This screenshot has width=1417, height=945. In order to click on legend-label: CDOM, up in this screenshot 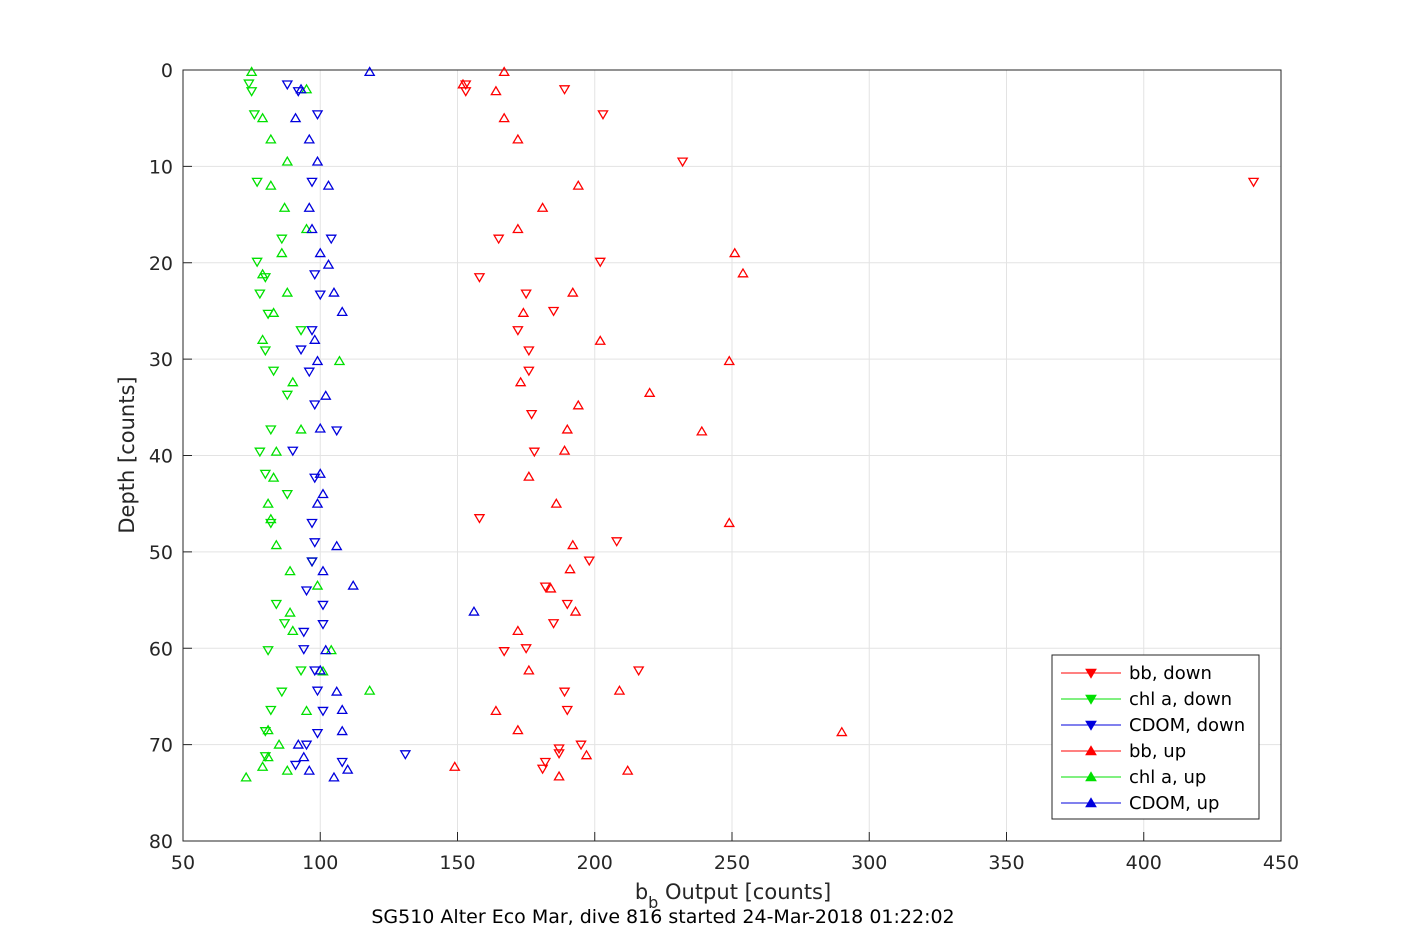, I will do `click(1174, 803)`.